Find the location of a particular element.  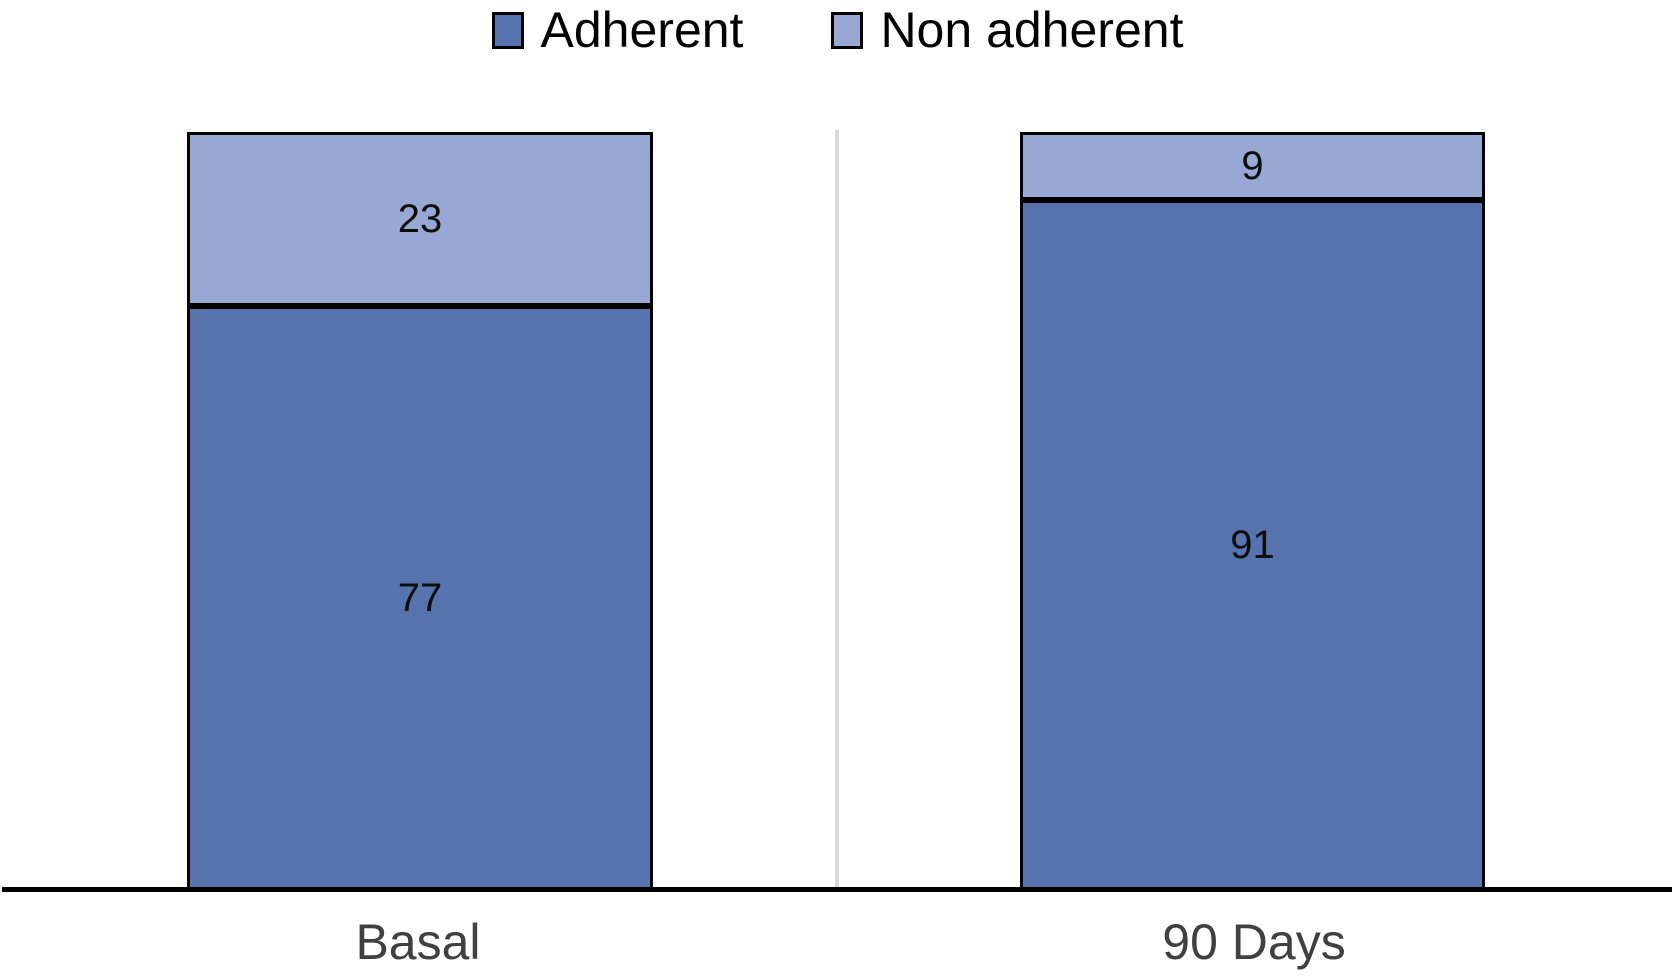

chart-legend: Adherent Non adherent is located at coordinates (837, 30).